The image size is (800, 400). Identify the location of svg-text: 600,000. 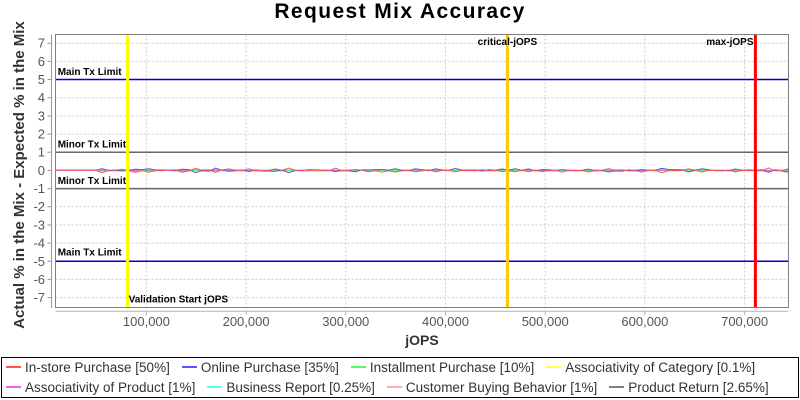
(644, 321).